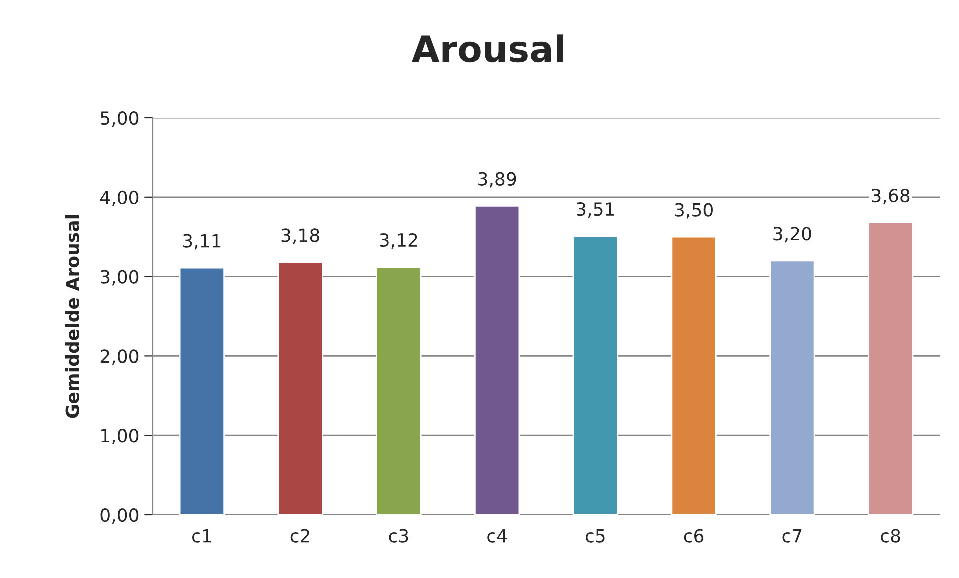  What do you see at coordinates (595, 536) in the screenshot?
I see `x-tick-label: c5` at bounding box center [595, 536].